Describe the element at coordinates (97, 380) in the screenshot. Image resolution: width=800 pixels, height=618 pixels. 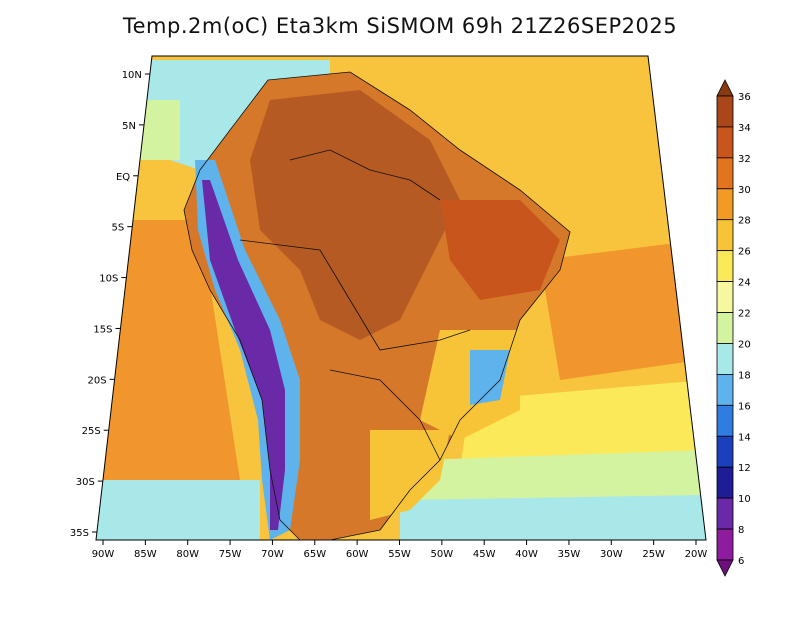
I see `y-tick-label: 20S` at that location.